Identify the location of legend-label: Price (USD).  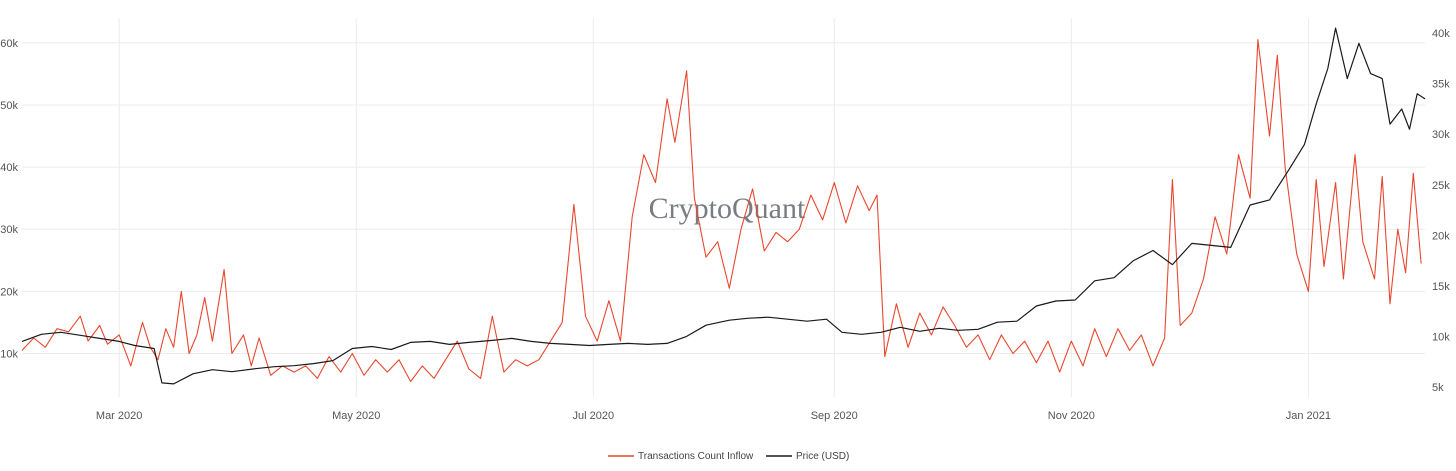
(822, 456).